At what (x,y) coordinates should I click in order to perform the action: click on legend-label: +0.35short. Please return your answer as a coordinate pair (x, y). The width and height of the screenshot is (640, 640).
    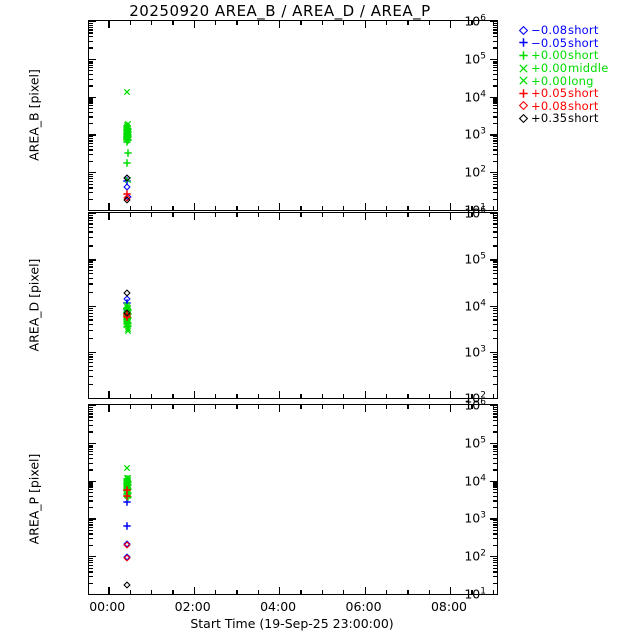
    Looking at the image, I should click on (565, 118).